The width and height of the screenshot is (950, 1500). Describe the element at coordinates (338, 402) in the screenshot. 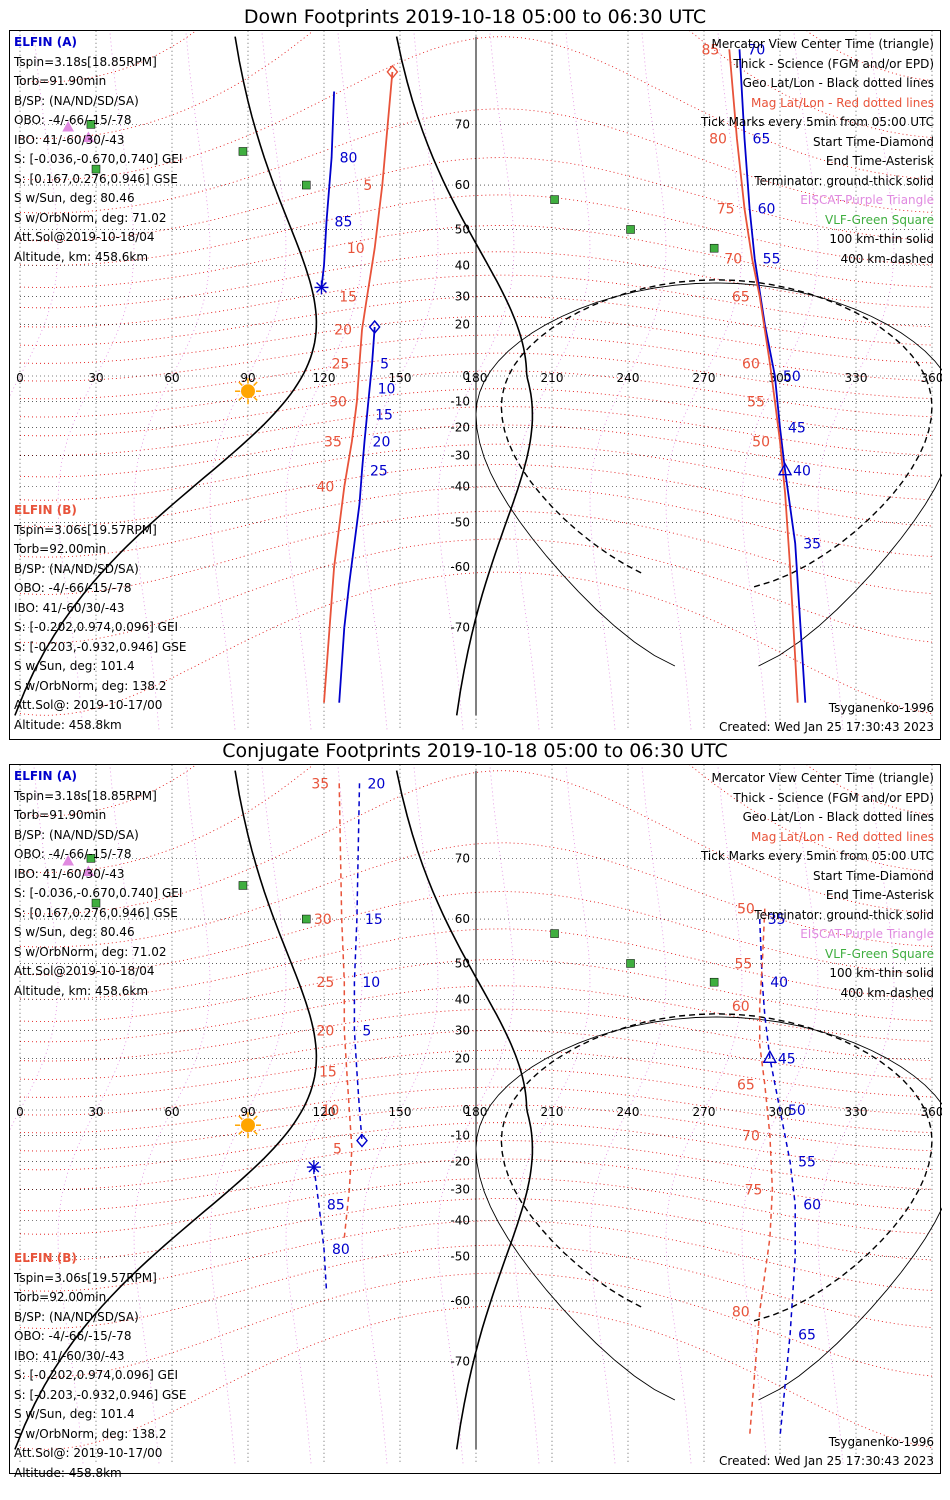

I see `track-tick-label: 30` at that location.